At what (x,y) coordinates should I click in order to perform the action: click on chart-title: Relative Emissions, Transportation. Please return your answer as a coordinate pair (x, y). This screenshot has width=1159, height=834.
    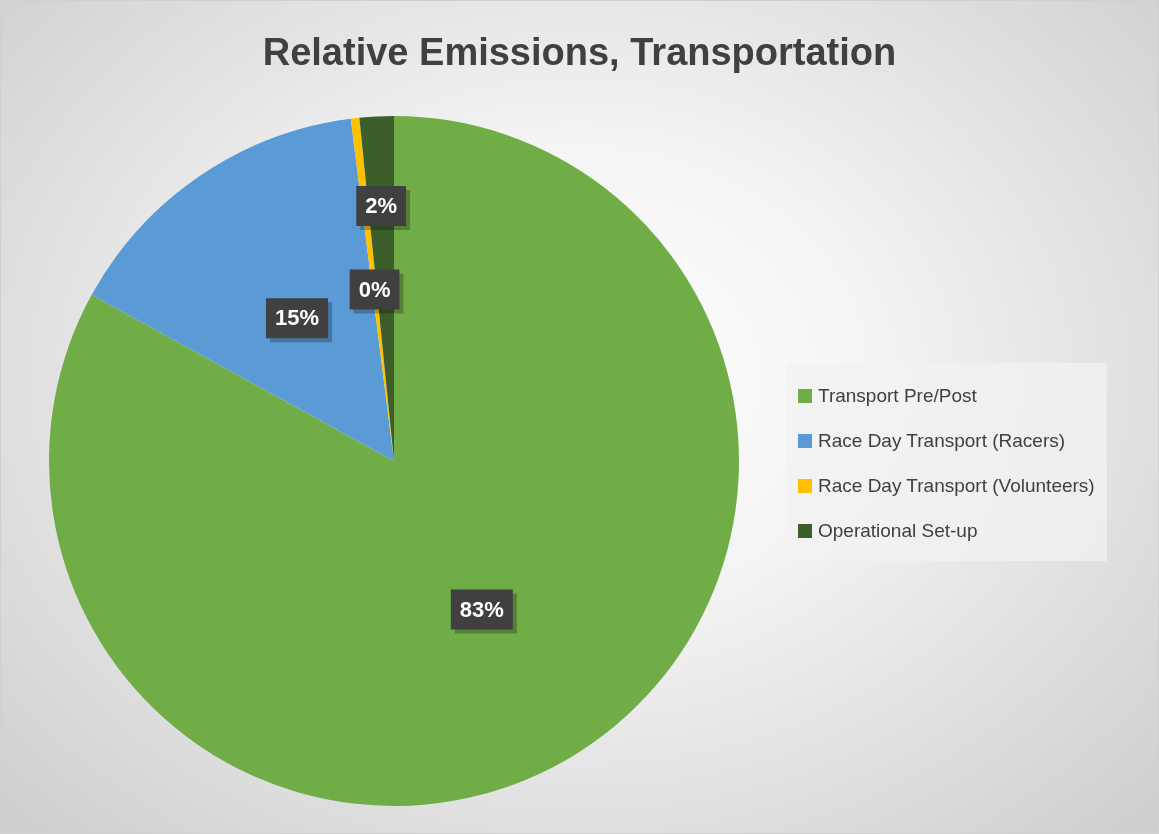
    Looking at the image, I should click on (579, 52).